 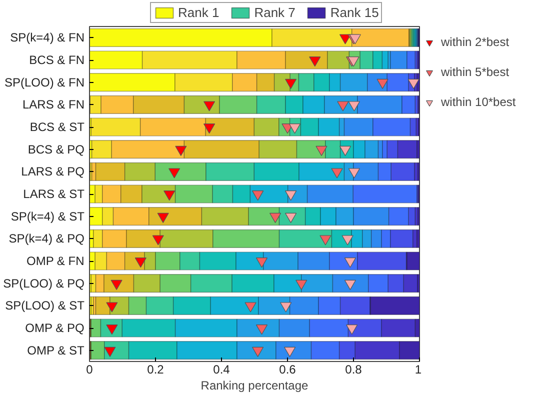 What do you see at coordinates (54, 328) in the screenshot?
I see `y-tick-label: OMP & PQ` at bounding box center [54, 328].